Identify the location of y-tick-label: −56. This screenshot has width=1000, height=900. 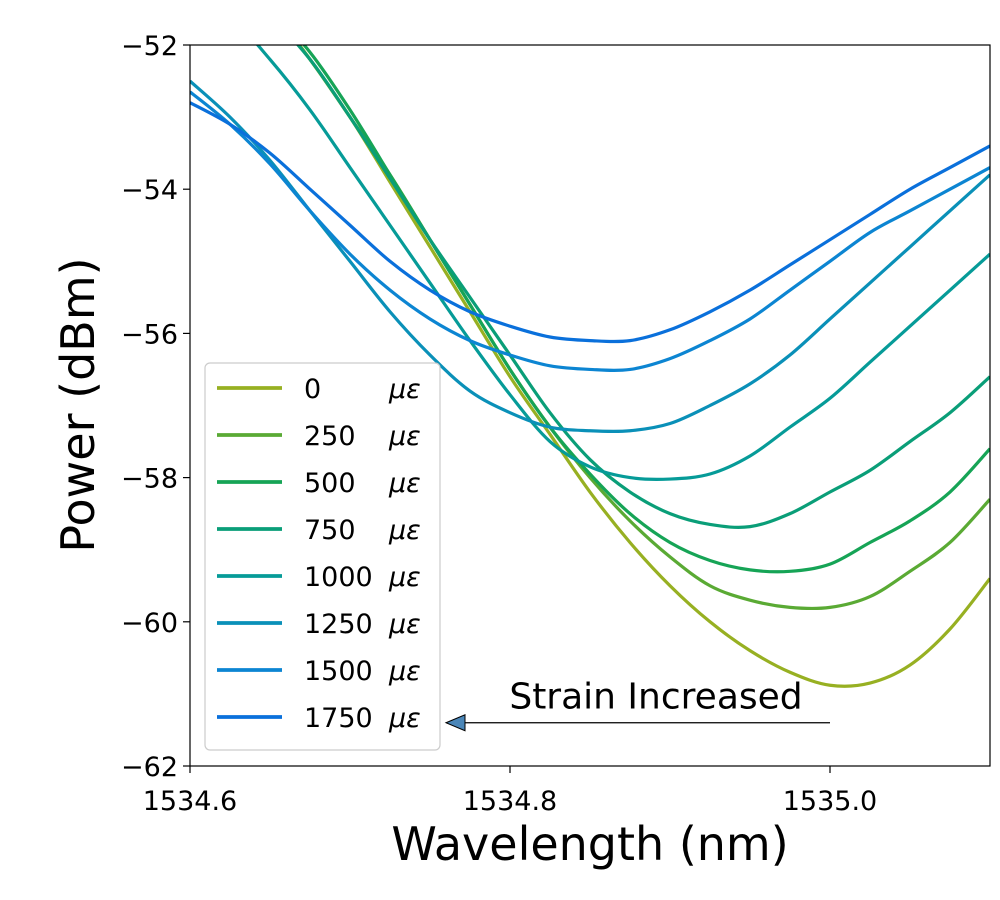
(149, 334).